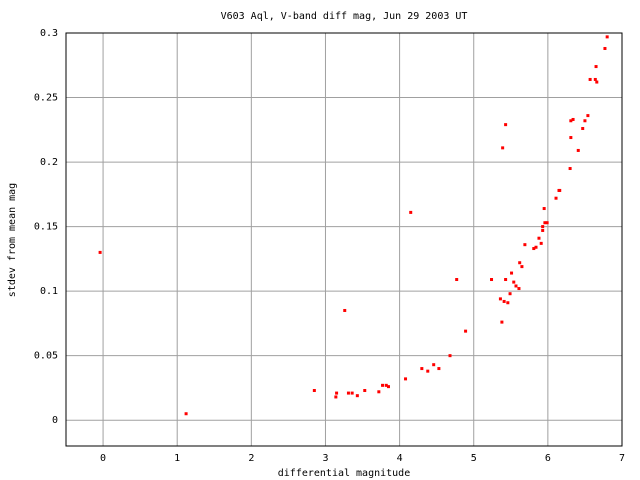 Image resolution: width=640 pixels, height=480 pixels. Describe the element at coordinates (400, 458) in the screenshot. I see `x-tick-label: 4` at that location.